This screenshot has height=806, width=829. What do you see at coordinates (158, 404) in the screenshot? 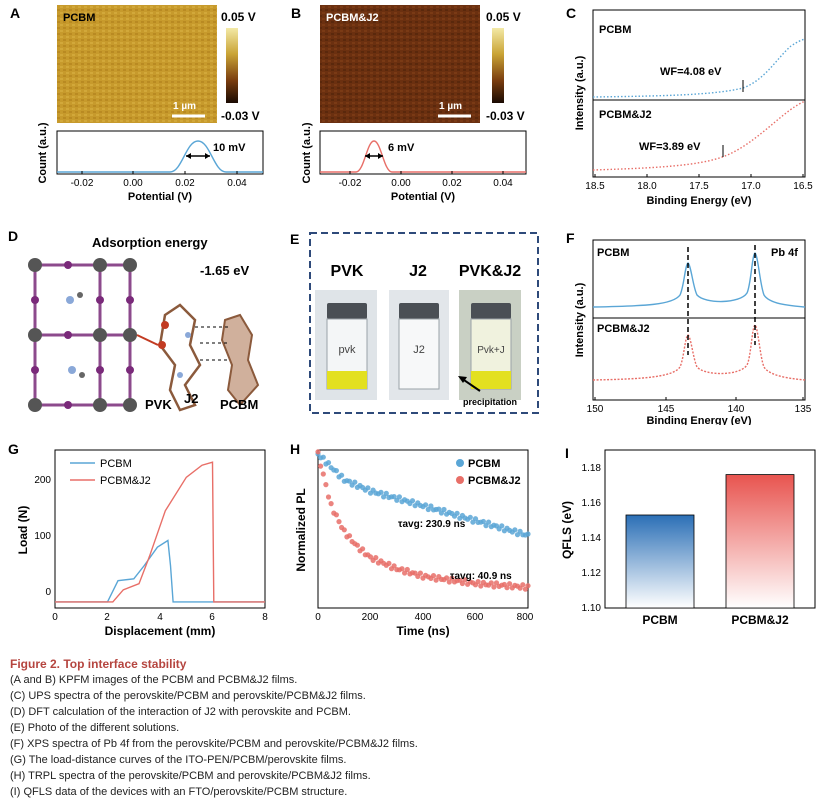
I see `pvk-label: PVK` at bounding box center [158, 404].